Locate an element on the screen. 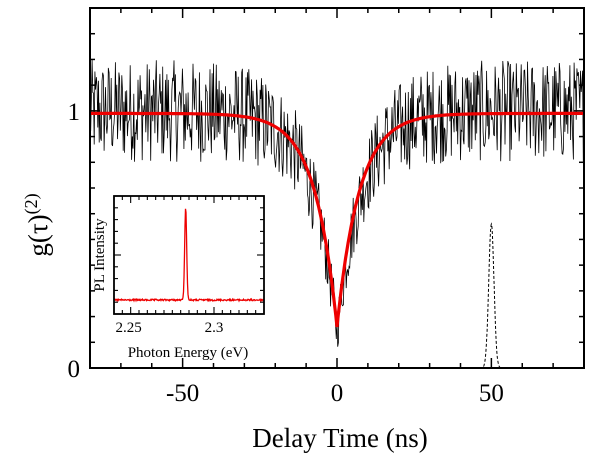 This screenshot has height=466, width=595. x-tick-label: 0 is located at coordinates (337, 393).